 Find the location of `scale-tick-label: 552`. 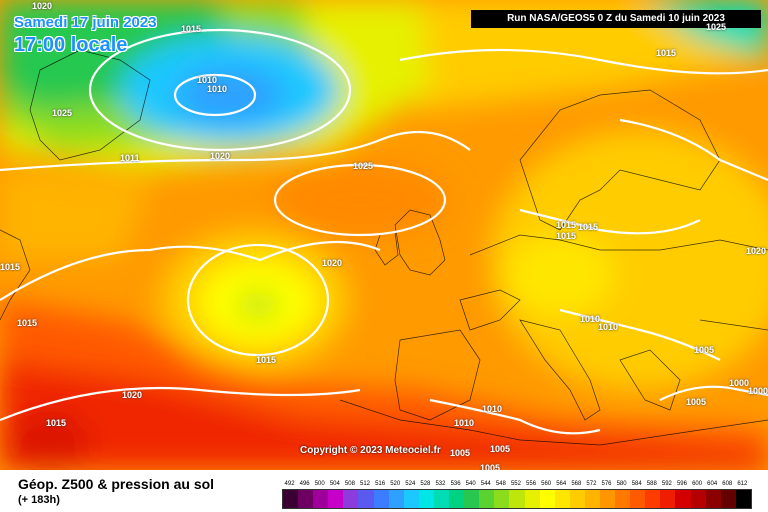

scale-tick-label: 552 is located at coordinates (515, 484).